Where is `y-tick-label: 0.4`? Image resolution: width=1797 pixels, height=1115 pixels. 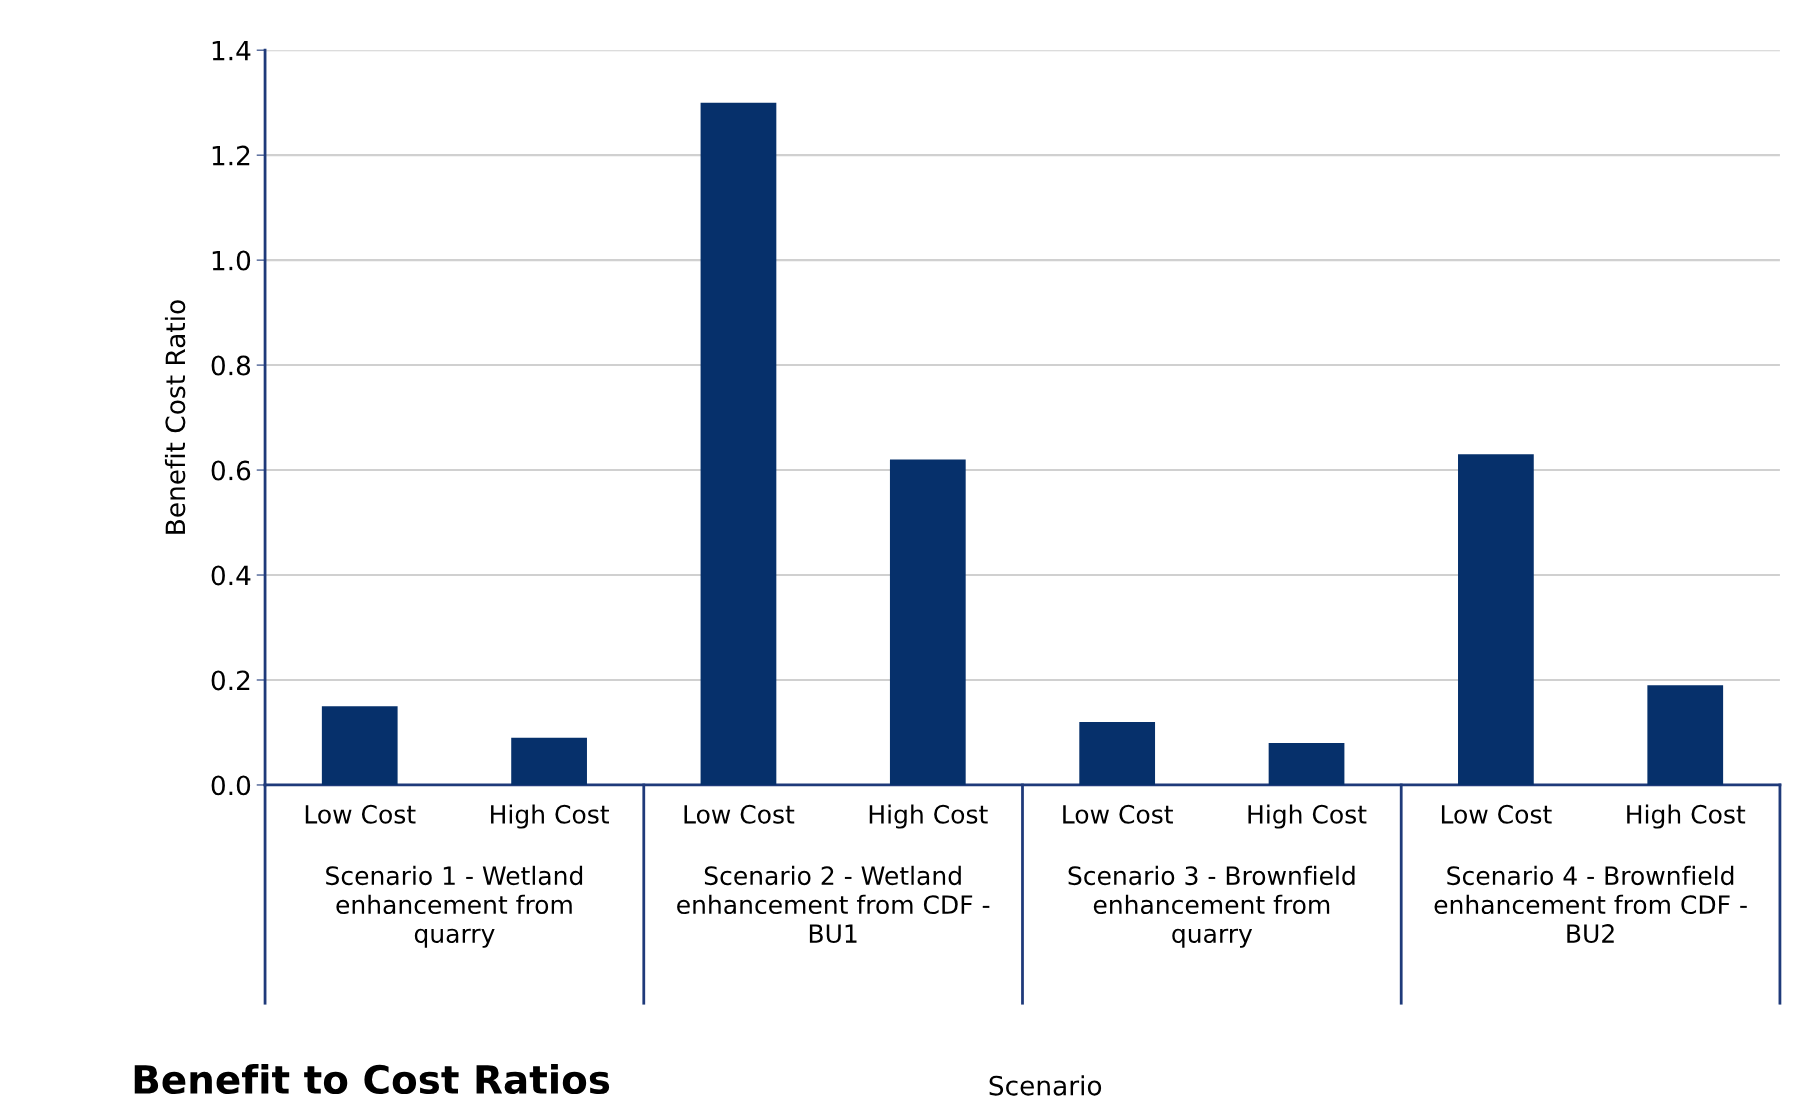 y-tick-label: 0.4 is located at coordinates (231, 575).